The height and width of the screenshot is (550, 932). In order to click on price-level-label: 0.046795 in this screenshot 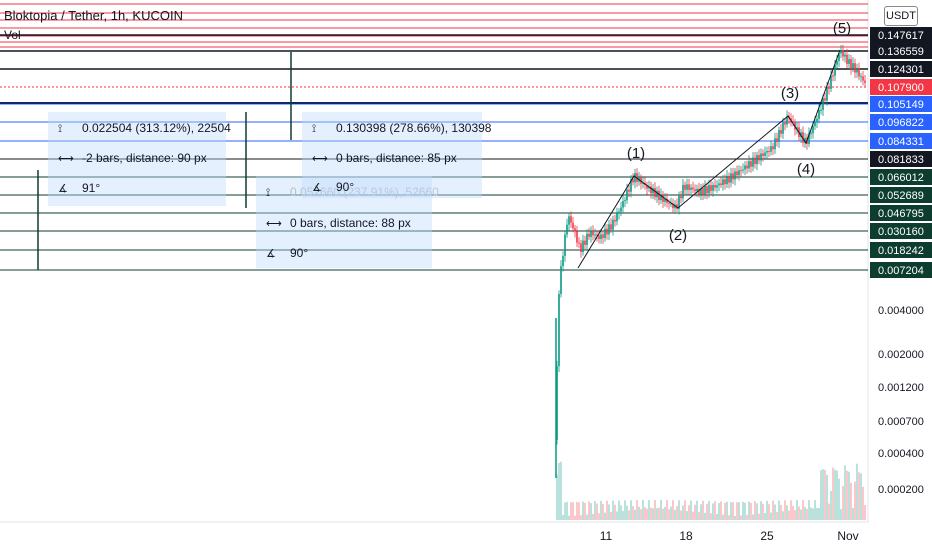, I will do `click(901, 214)`.